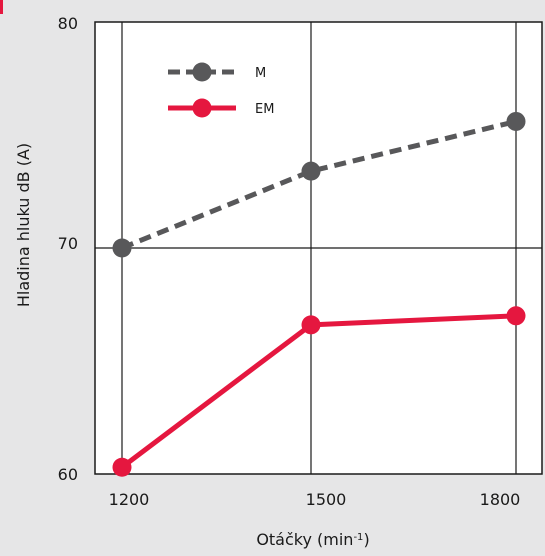 This screenshot has height=556, width=545. I want to click on corner-accent, so click(1, 7).